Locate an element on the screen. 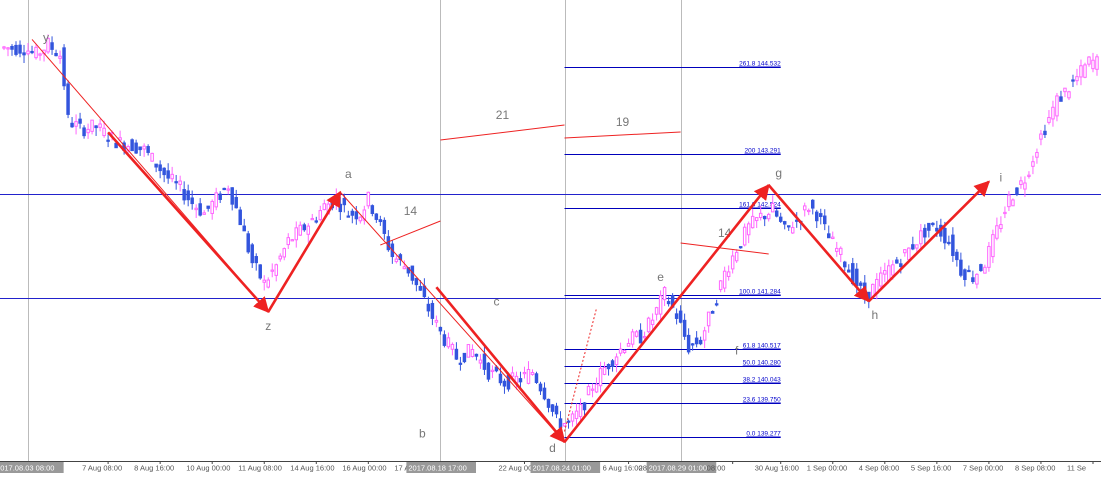 Image resolution: width=1101 pixels, height=481 pixels. wave-point-h: h is located at coordinates (874, 315).